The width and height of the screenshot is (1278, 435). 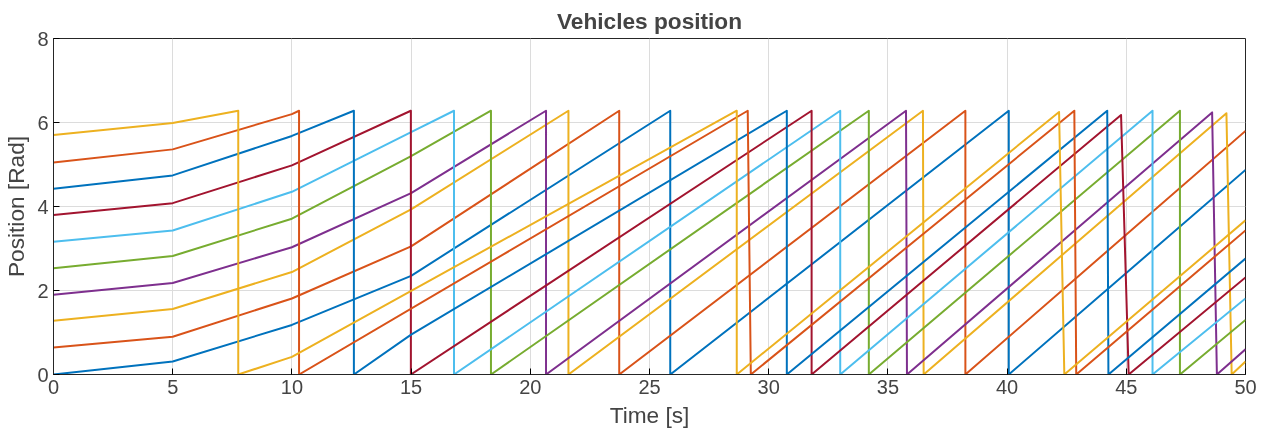 What do you see at coordinates (411, 386) in the screenshot?
I see `x-tick-label: 15` at bounding box center [411, 386].